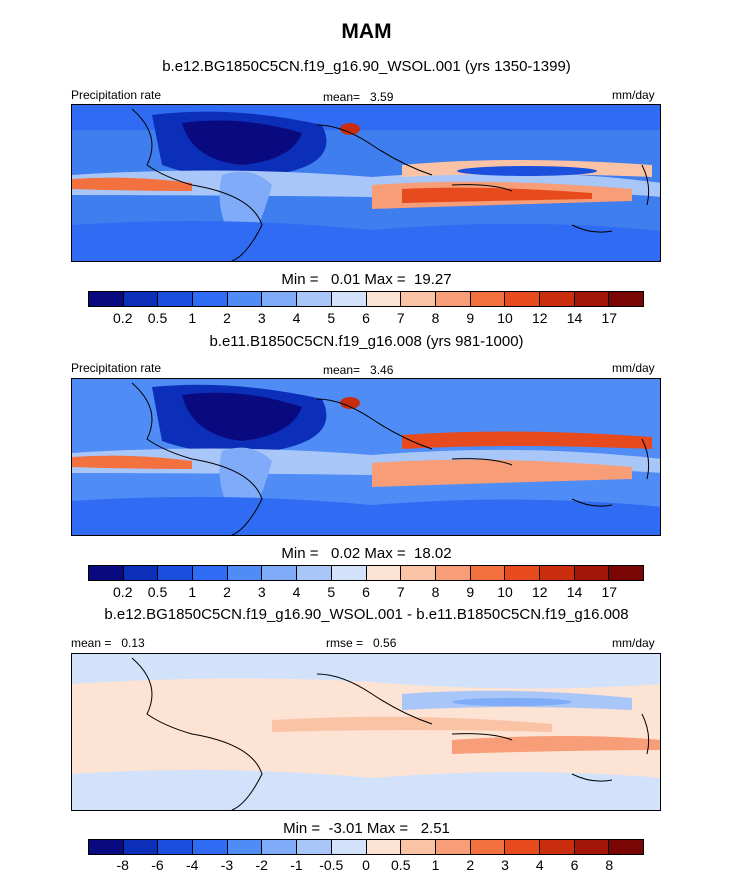 The width and height of the screenshot is (733, 878). I want to click on panel-1-units: mm/day, so click(633, 95).